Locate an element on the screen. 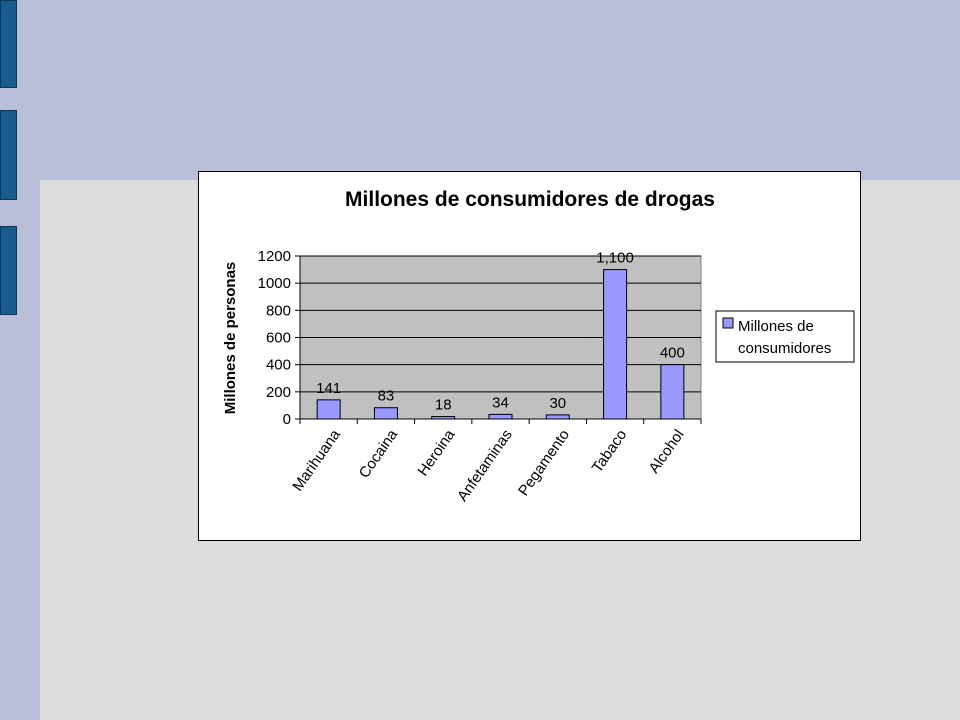 The image size is (960, 720). legend-label-line2: consumidores is located at coordinates (784, 348).